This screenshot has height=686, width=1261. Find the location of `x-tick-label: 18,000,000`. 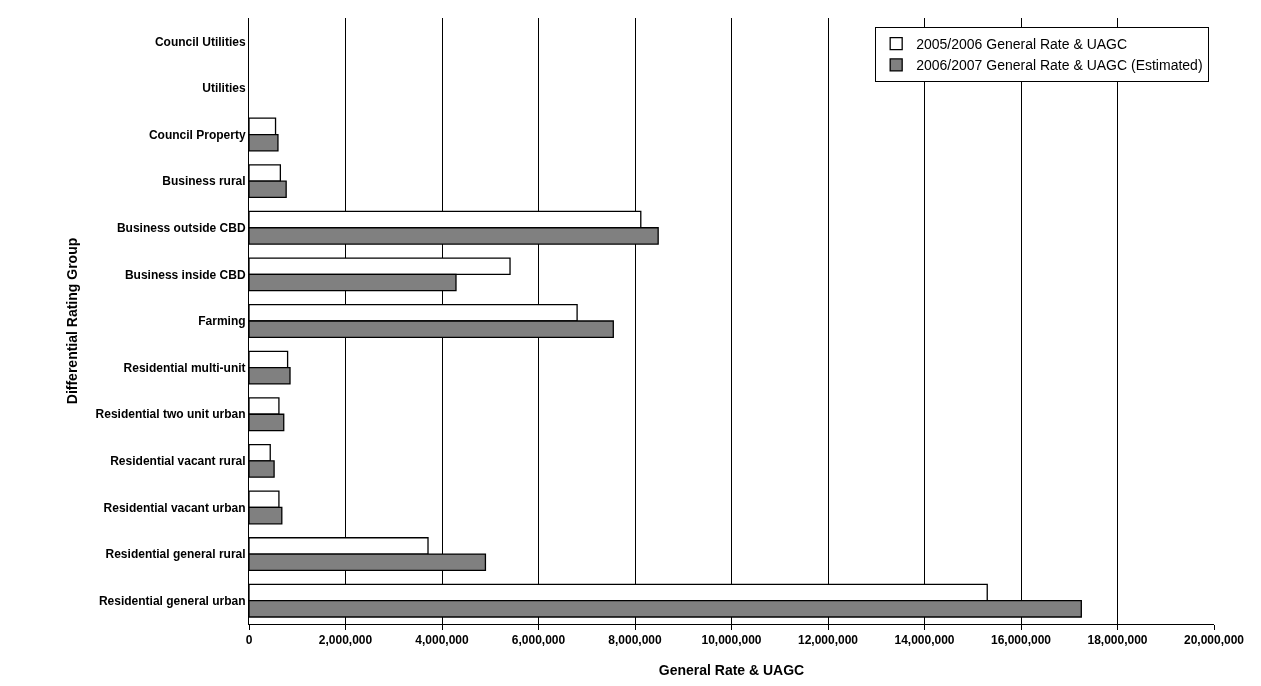

x-tick-label: 18,000,000 is located at coordinates (1117, 640).